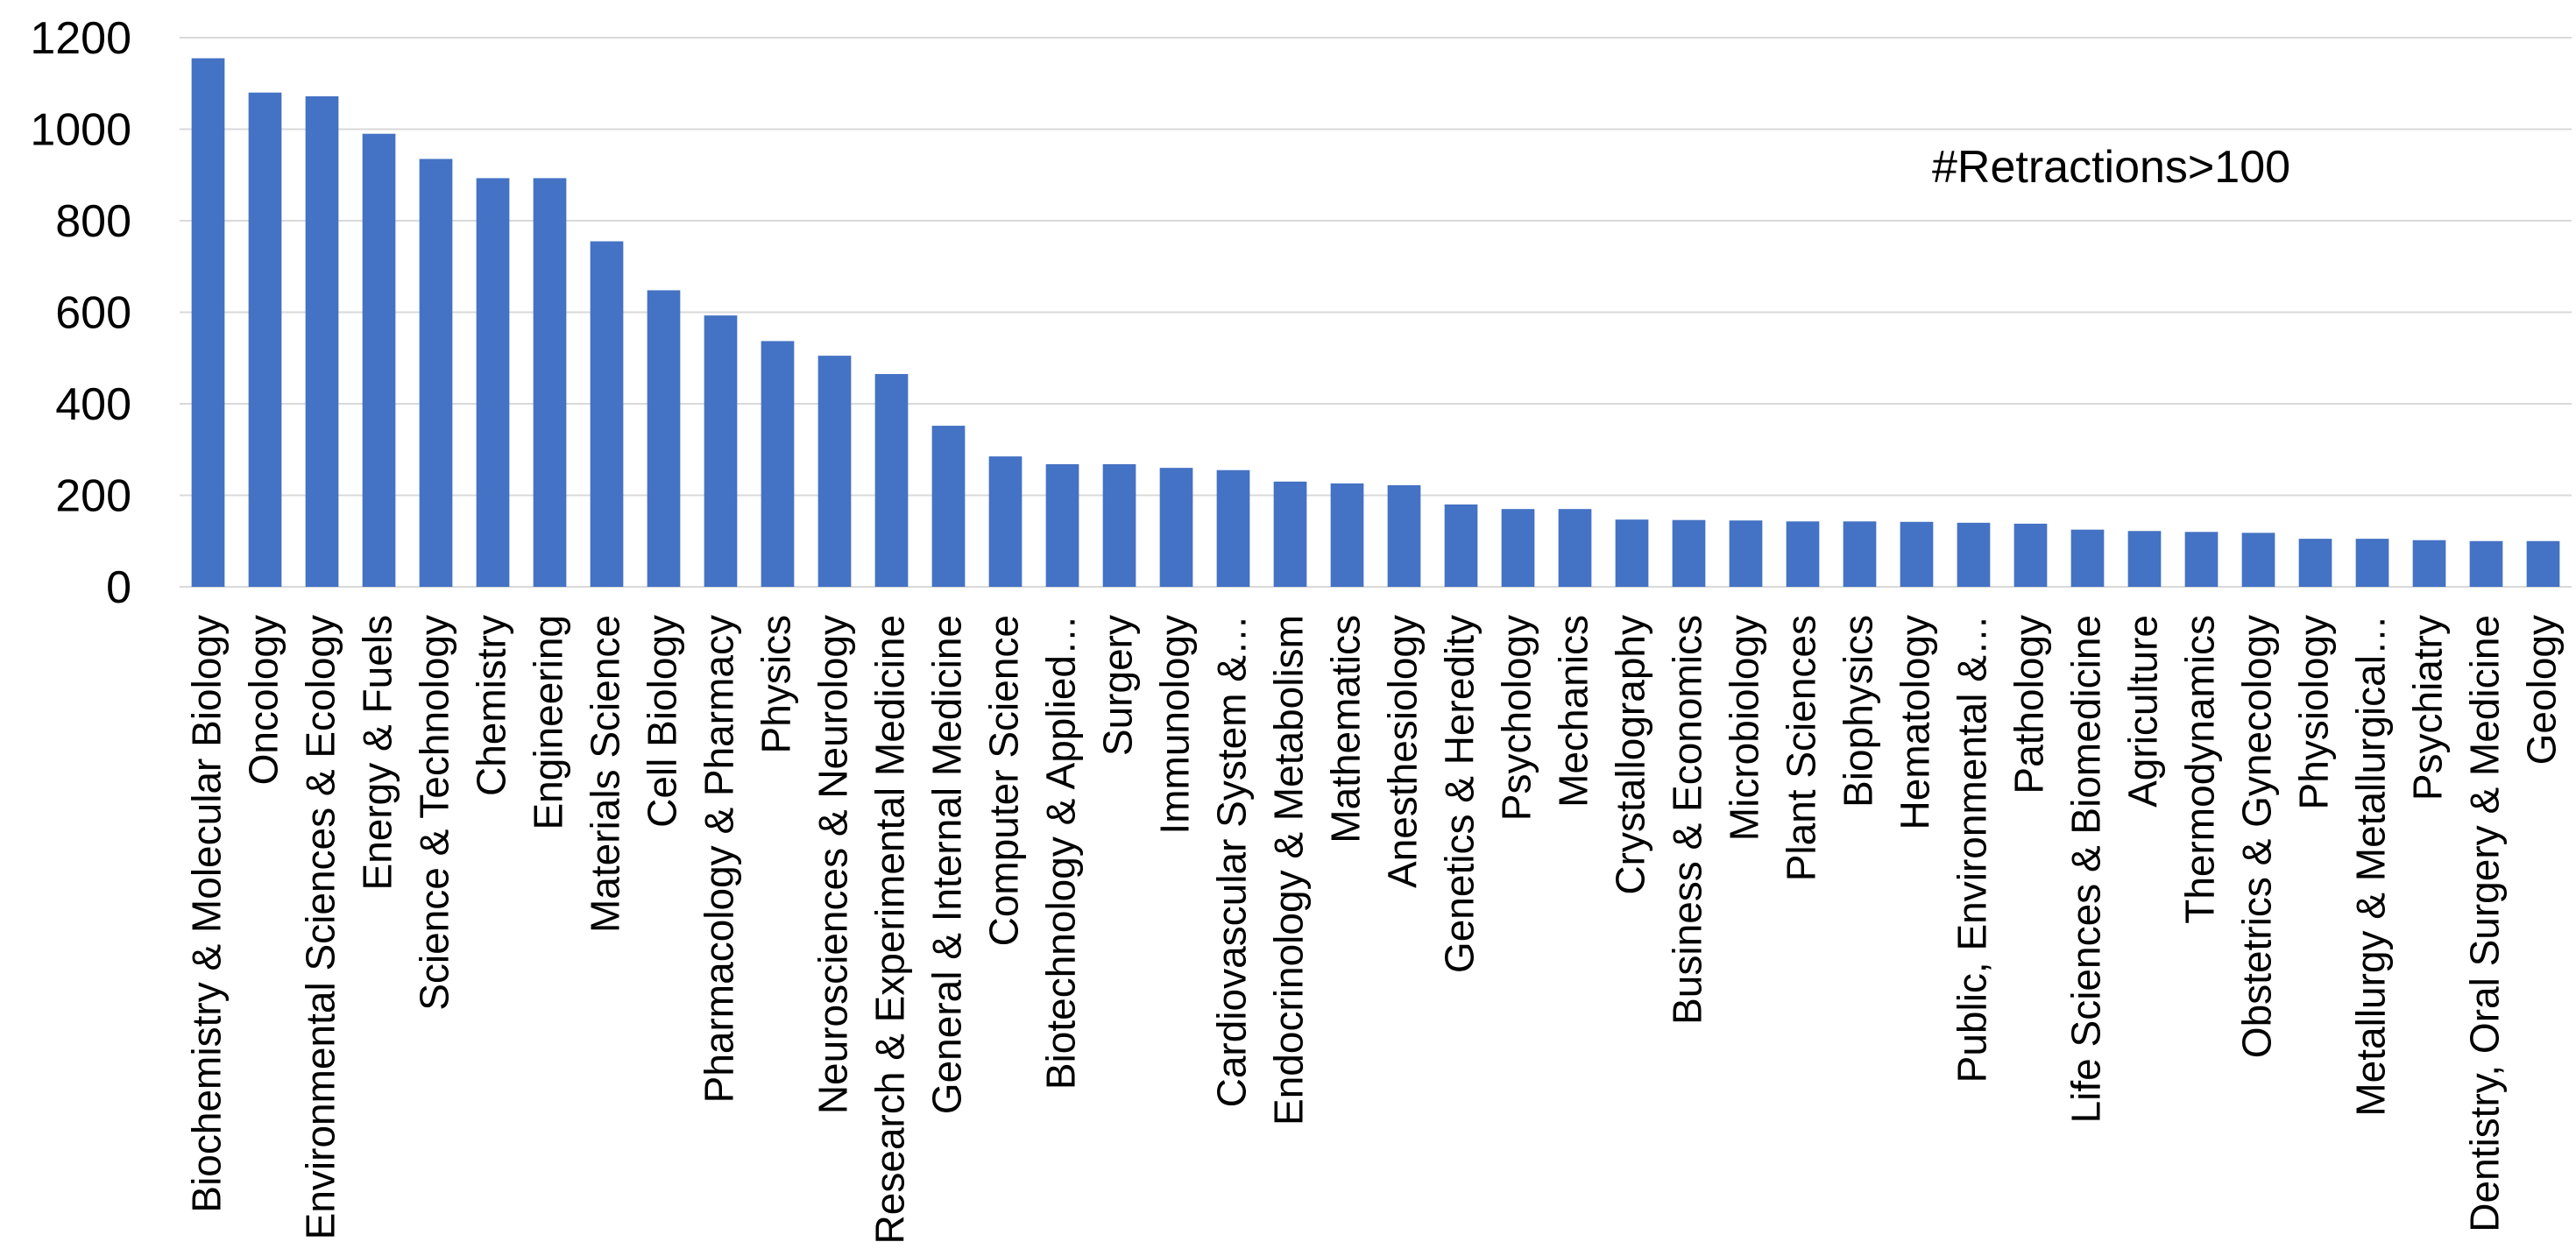 Image resolution: width=2576 pixels, height=1249 pixels. Describe the element at coordinates (1858, 711) in the screenshot. I see `x-category-label: Biophysics` at that location.